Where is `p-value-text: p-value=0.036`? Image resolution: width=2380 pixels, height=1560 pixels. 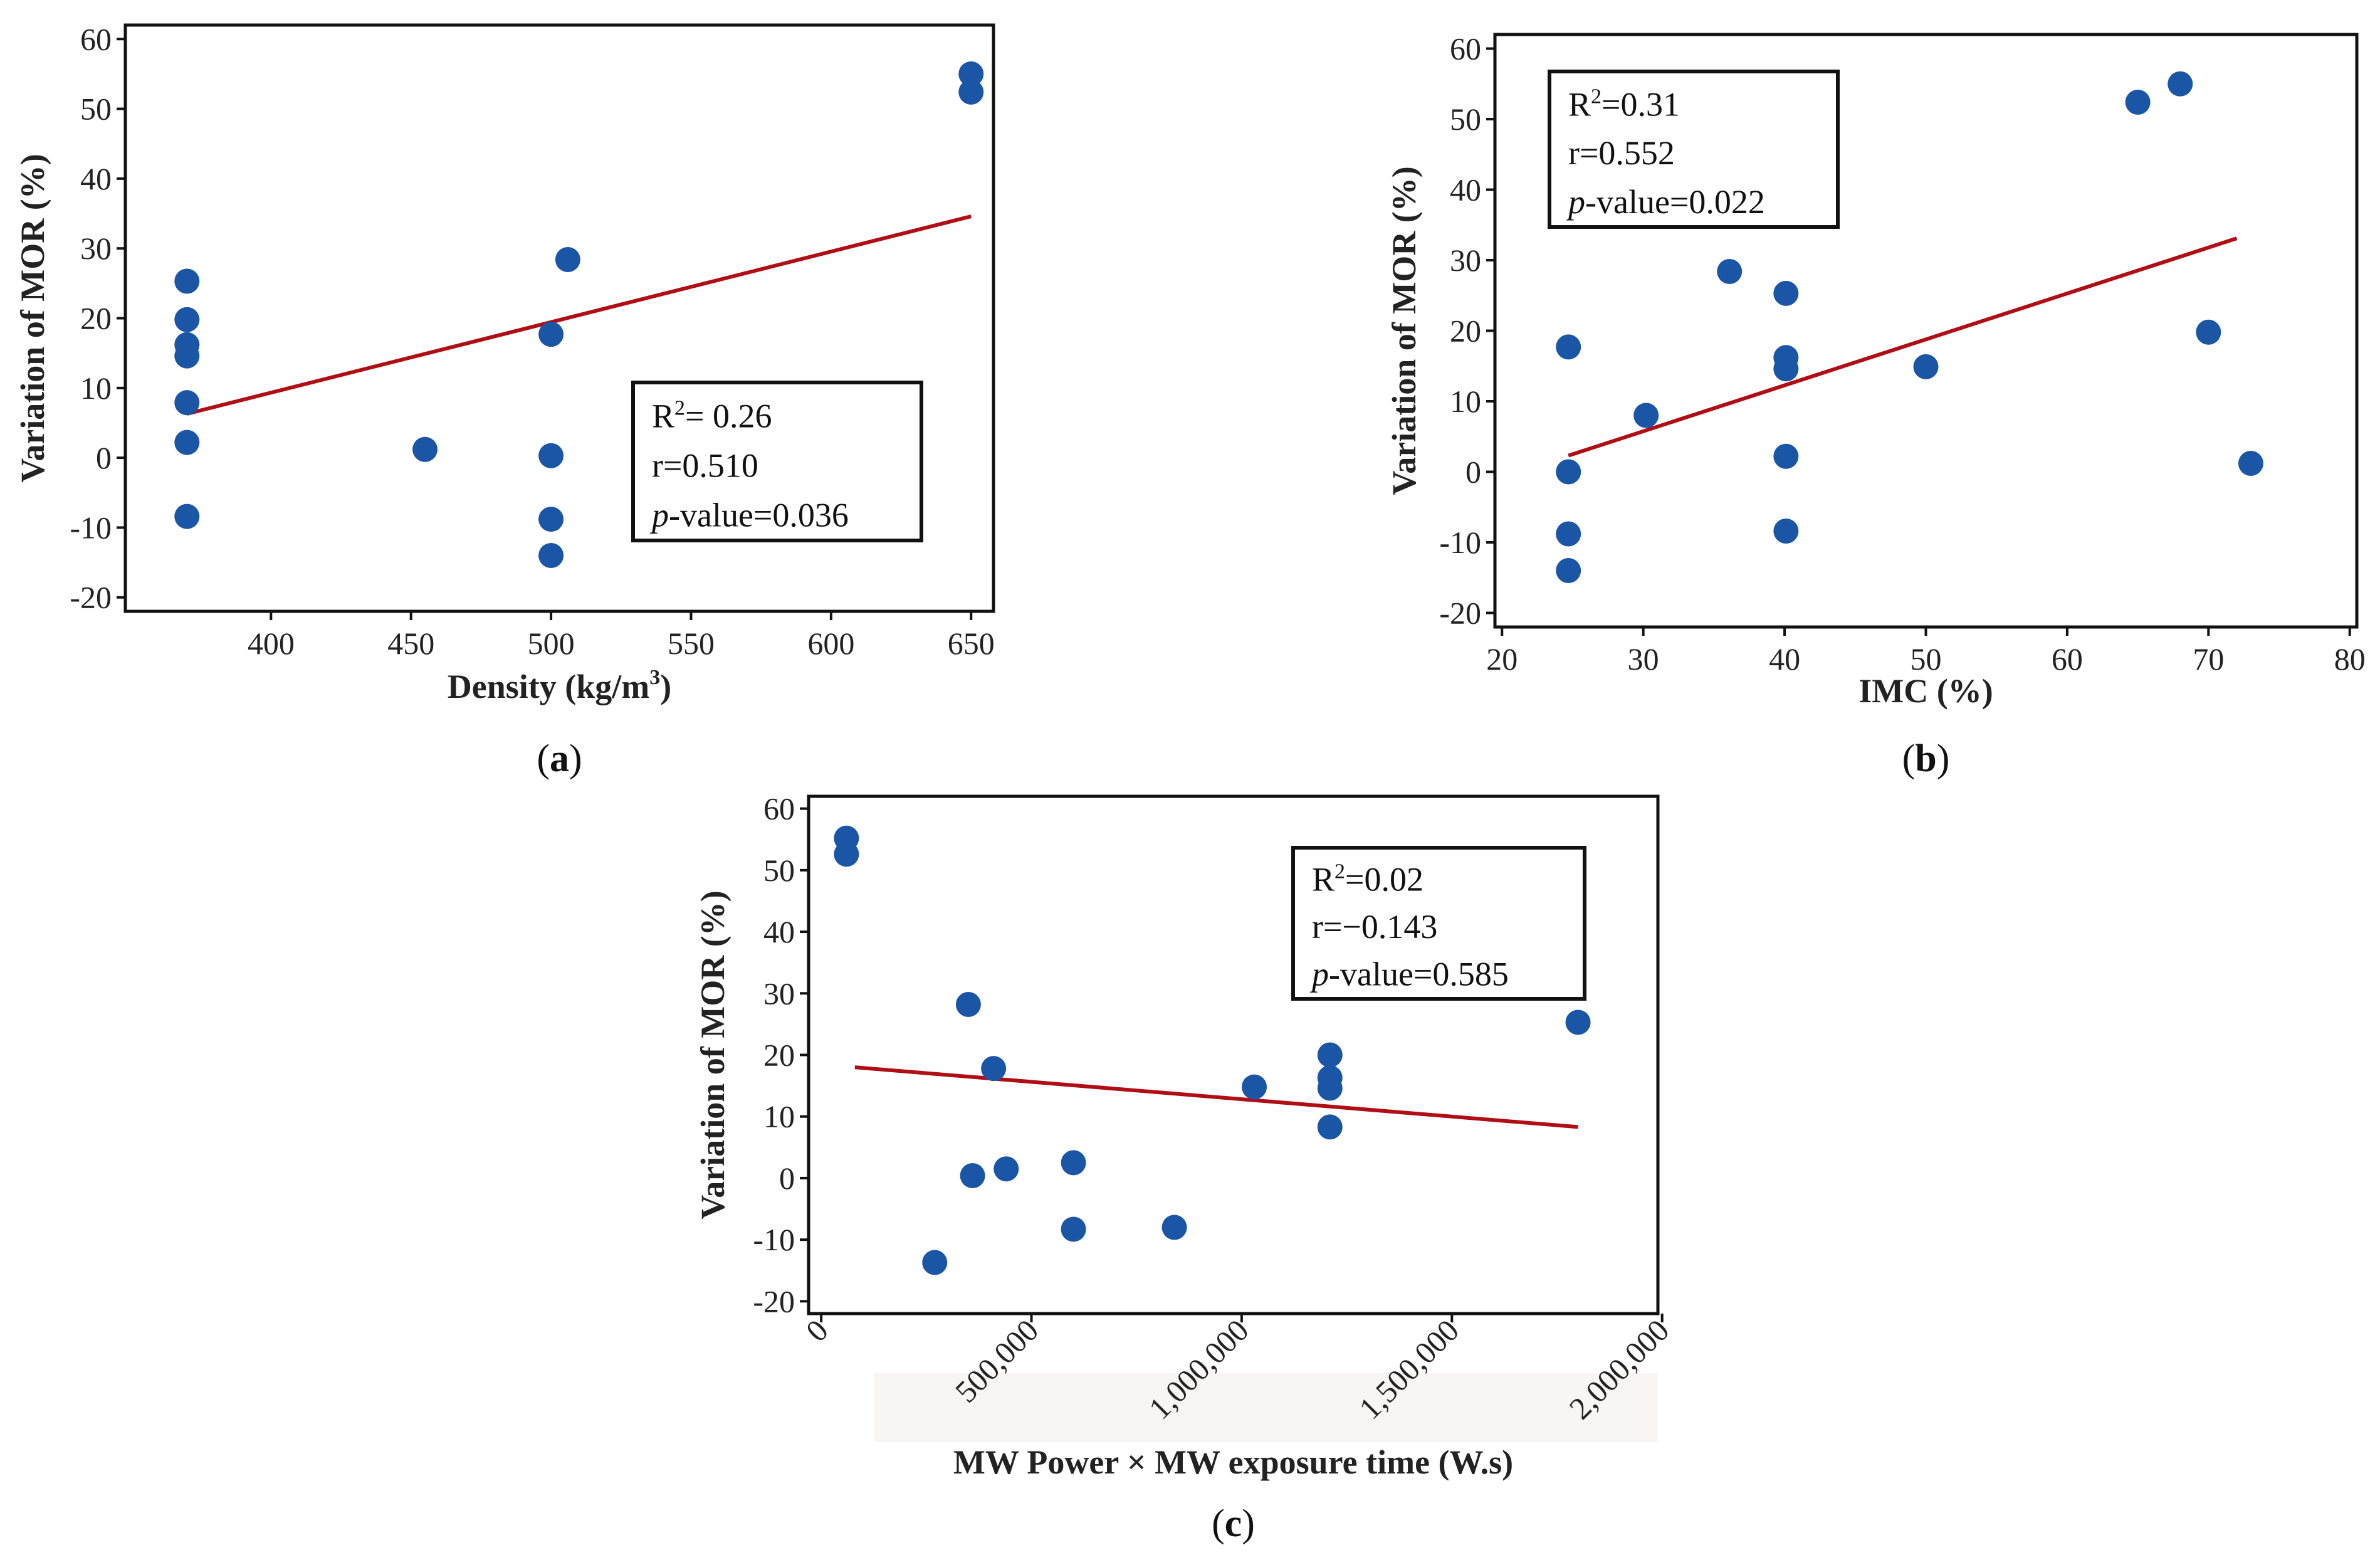 p-value-text: p-value=0.036 is located at coordinates (749, 515).